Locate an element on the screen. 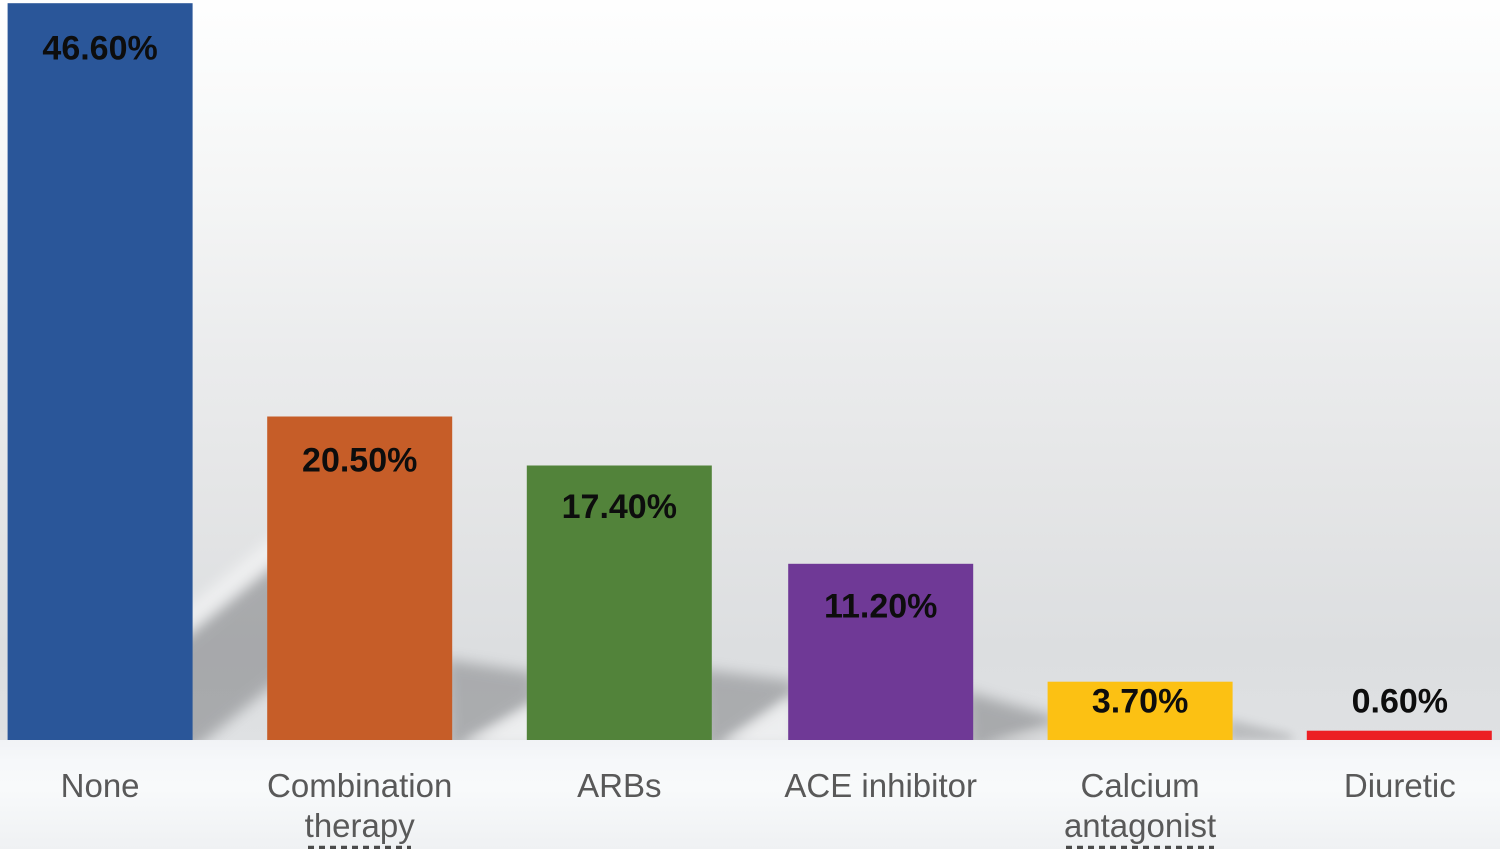 Image resolution: width=1500 pixels, height=849 pixels. svg-text: therapy is located at coordinates (360, 825).